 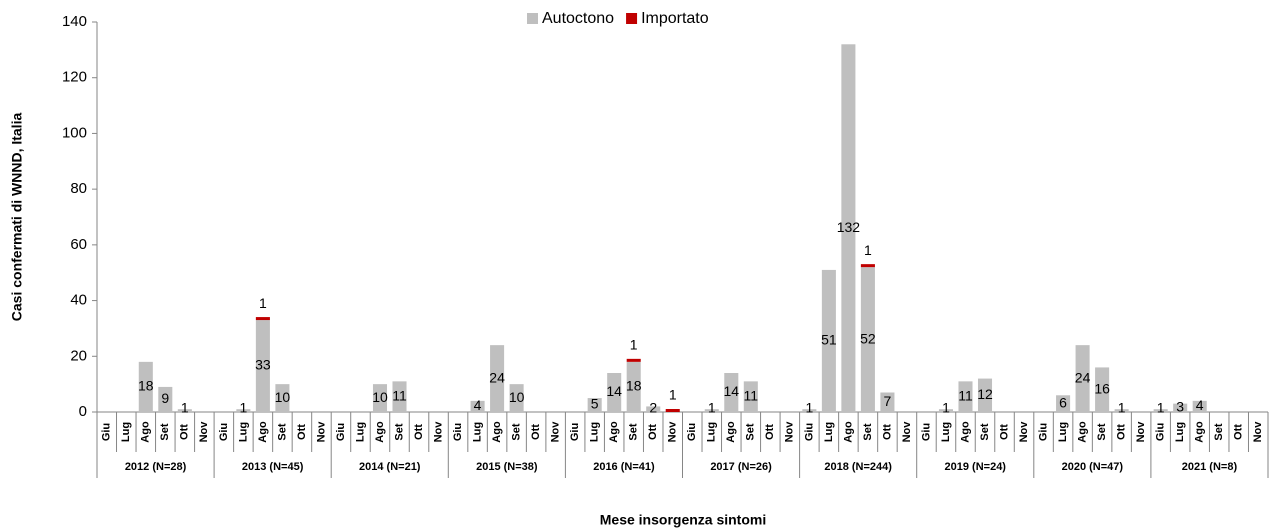 I want to click on group-label: 2012 (N=28), so click(x=156, y=467).